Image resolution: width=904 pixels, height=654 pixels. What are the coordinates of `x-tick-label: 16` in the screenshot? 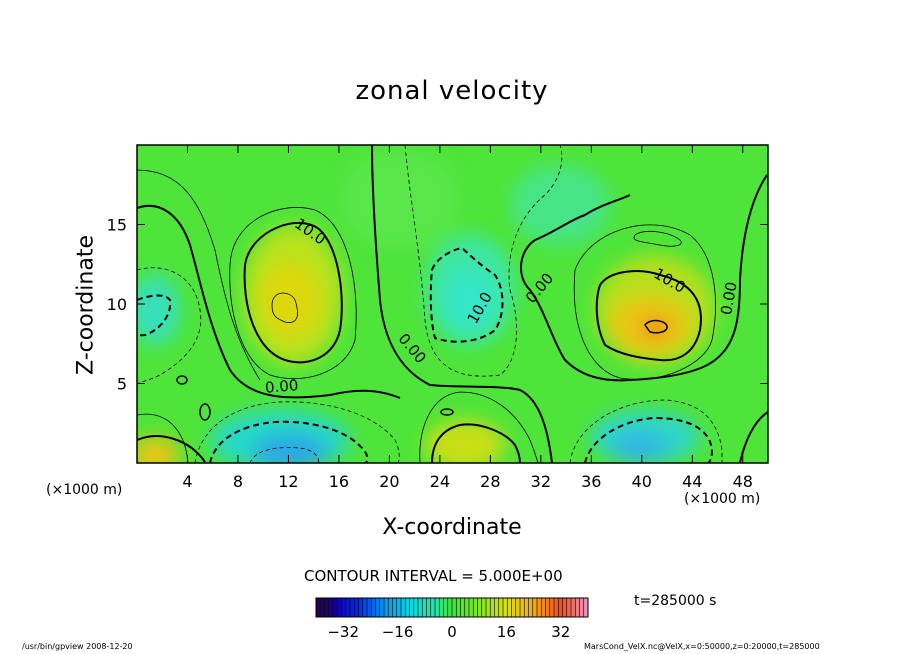 It's located at (339, 481).